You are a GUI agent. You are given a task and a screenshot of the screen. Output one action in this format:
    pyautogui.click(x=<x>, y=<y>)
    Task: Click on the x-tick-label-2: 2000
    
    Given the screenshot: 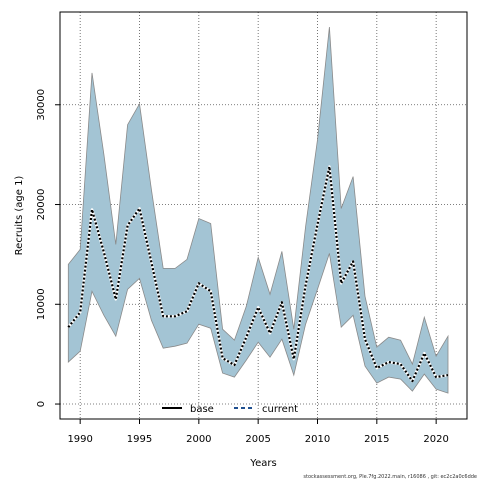 What is the action you would take?
    pyautogui.click(x=198, y=439)
    